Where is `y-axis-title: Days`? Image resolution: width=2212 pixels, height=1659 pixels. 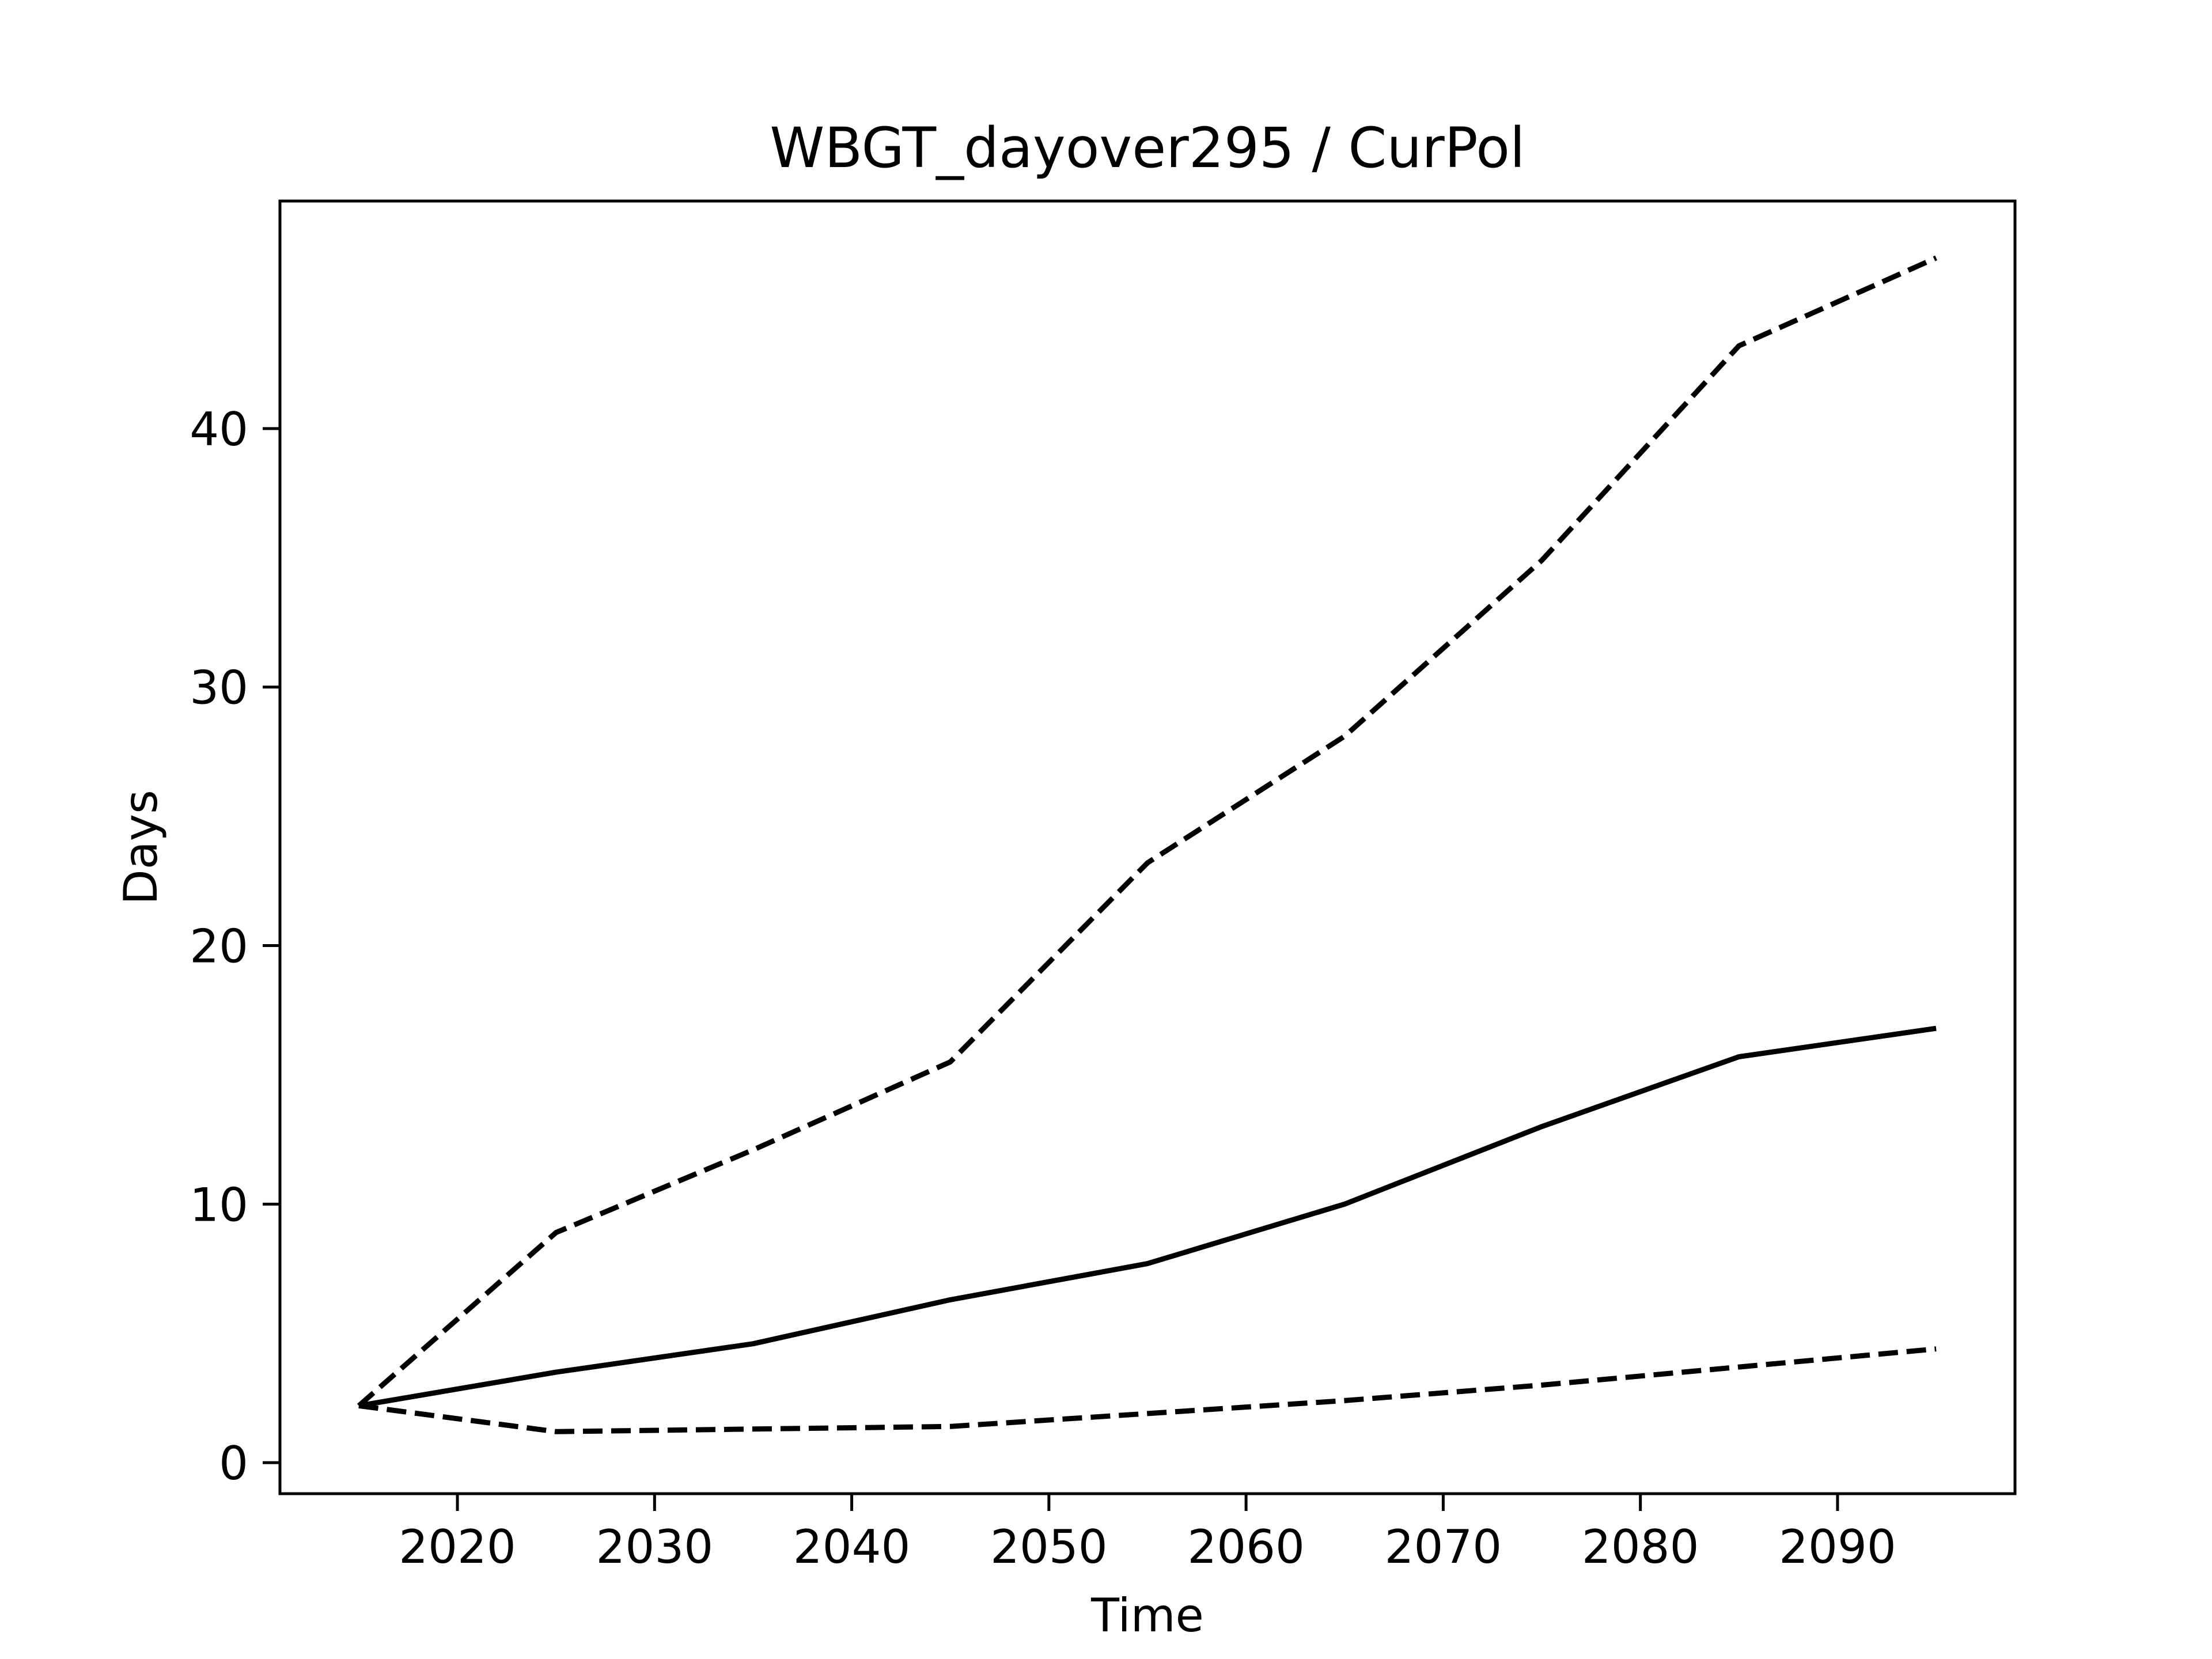 y-axis-title: Days is located at coordinates (141, 847).